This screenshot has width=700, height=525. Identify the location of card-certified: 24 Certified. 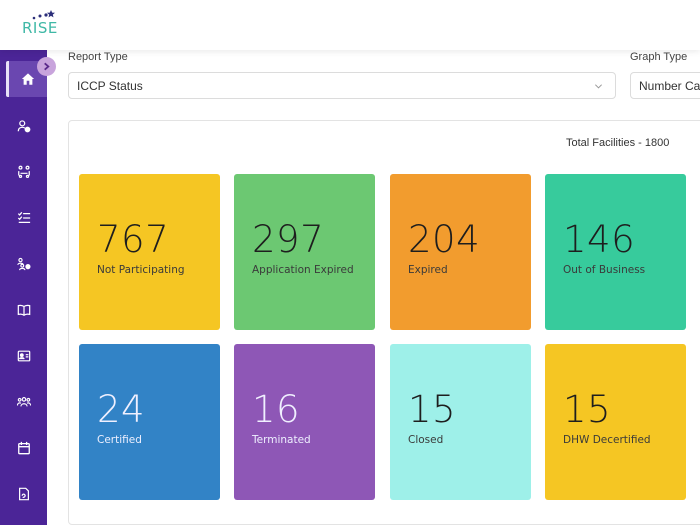
(149, 422).